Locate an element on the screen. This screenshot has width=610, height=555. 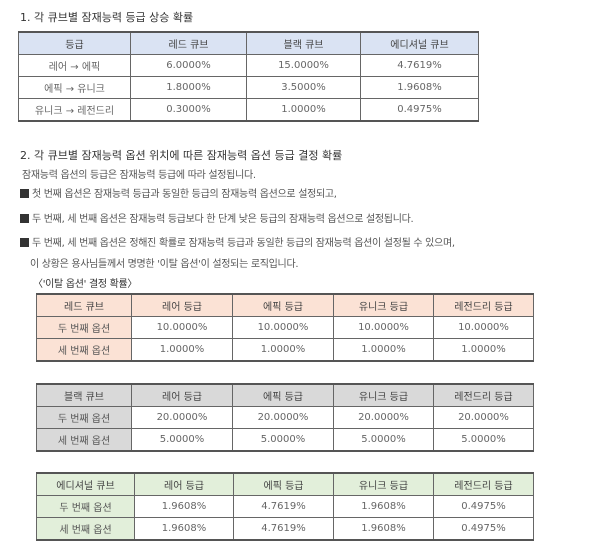
subtitle: 〈'이탈 옵션' 결정 확률〉 is located at coordinates (85, 284).